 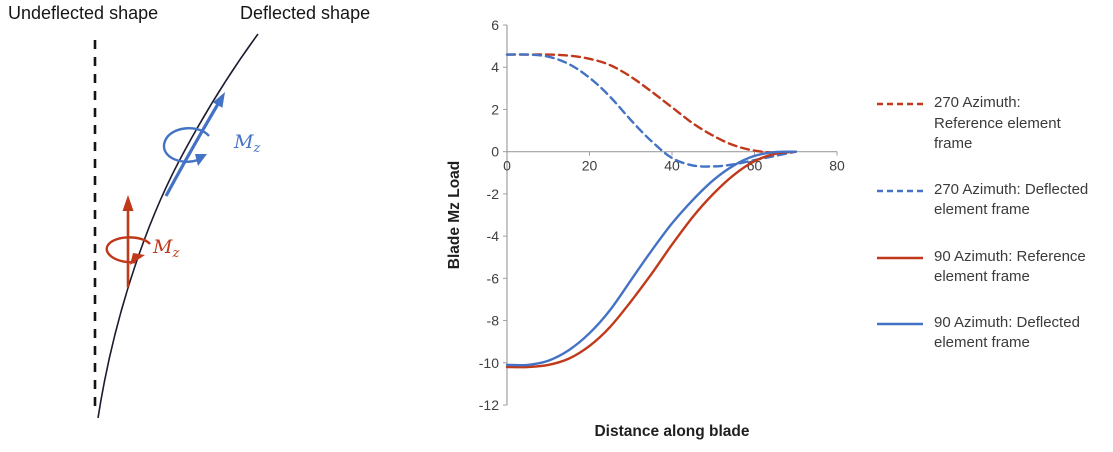 I want to click on red-moment-label: Mz, so click(x=165, y=248).